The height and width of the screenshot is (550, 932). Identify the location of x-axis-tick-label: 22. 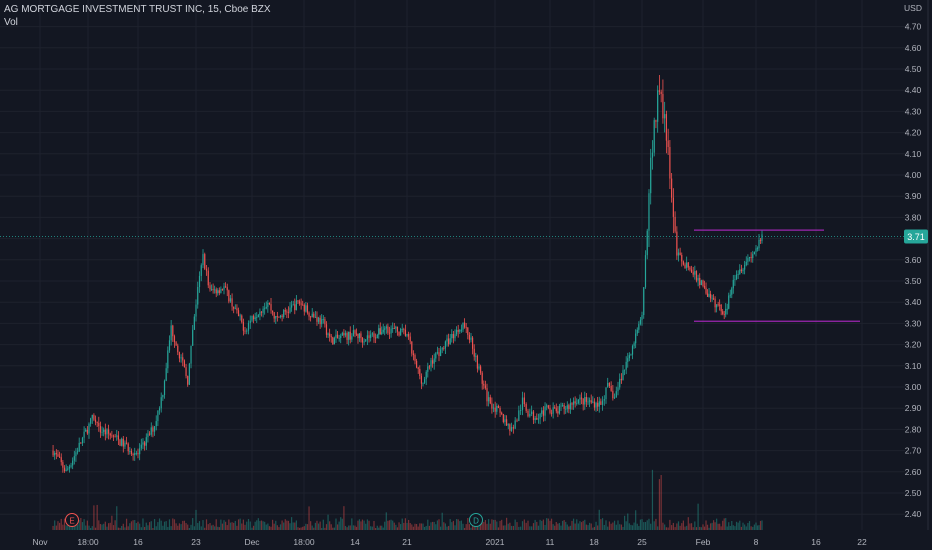
(862, 542).